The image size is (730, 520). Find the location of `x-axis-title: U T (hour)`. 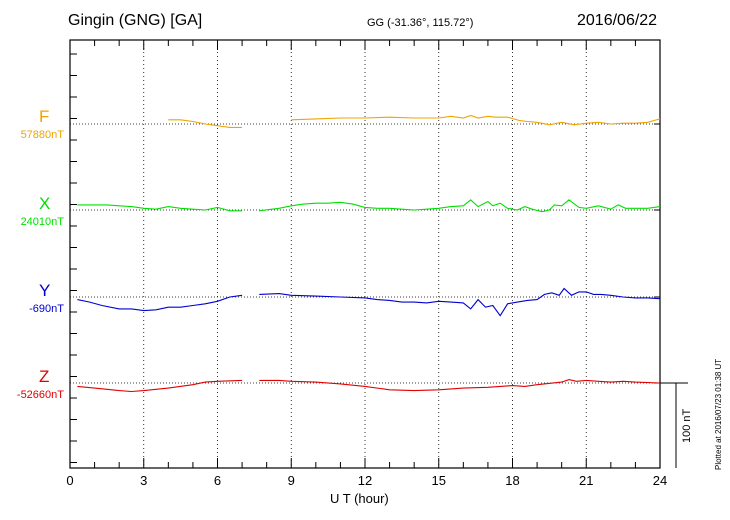

x-axis-title: U T (hour) is located at coordinates (359, 498).